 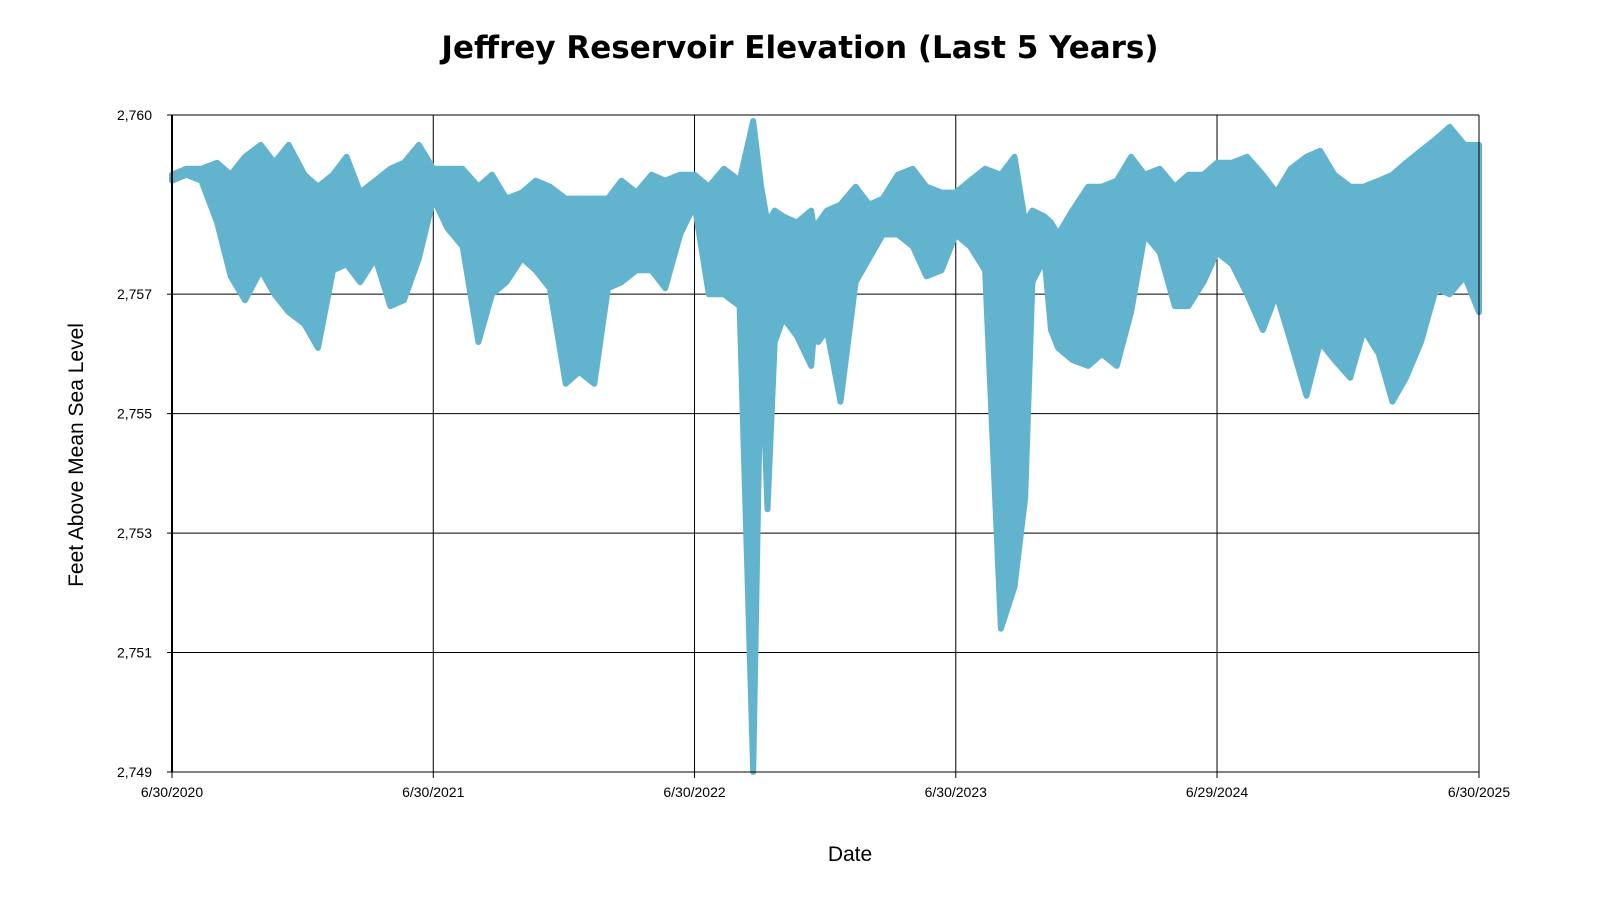 I want to click on x-tick-label: 6/30/2020, so click(x=172, y=792).